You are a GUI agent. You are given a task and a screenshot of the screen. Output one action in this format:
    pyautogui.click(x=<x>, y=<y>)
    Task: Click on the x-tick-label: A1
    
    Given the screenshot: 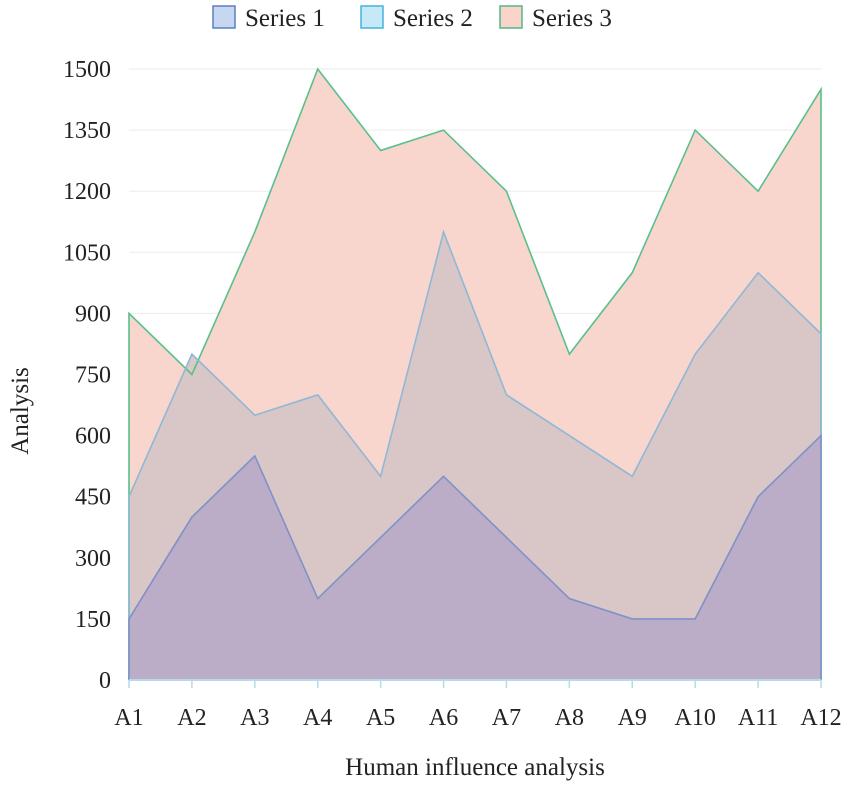 What is the action you would take?
    pyautogui.click(x=128, y=718)
    